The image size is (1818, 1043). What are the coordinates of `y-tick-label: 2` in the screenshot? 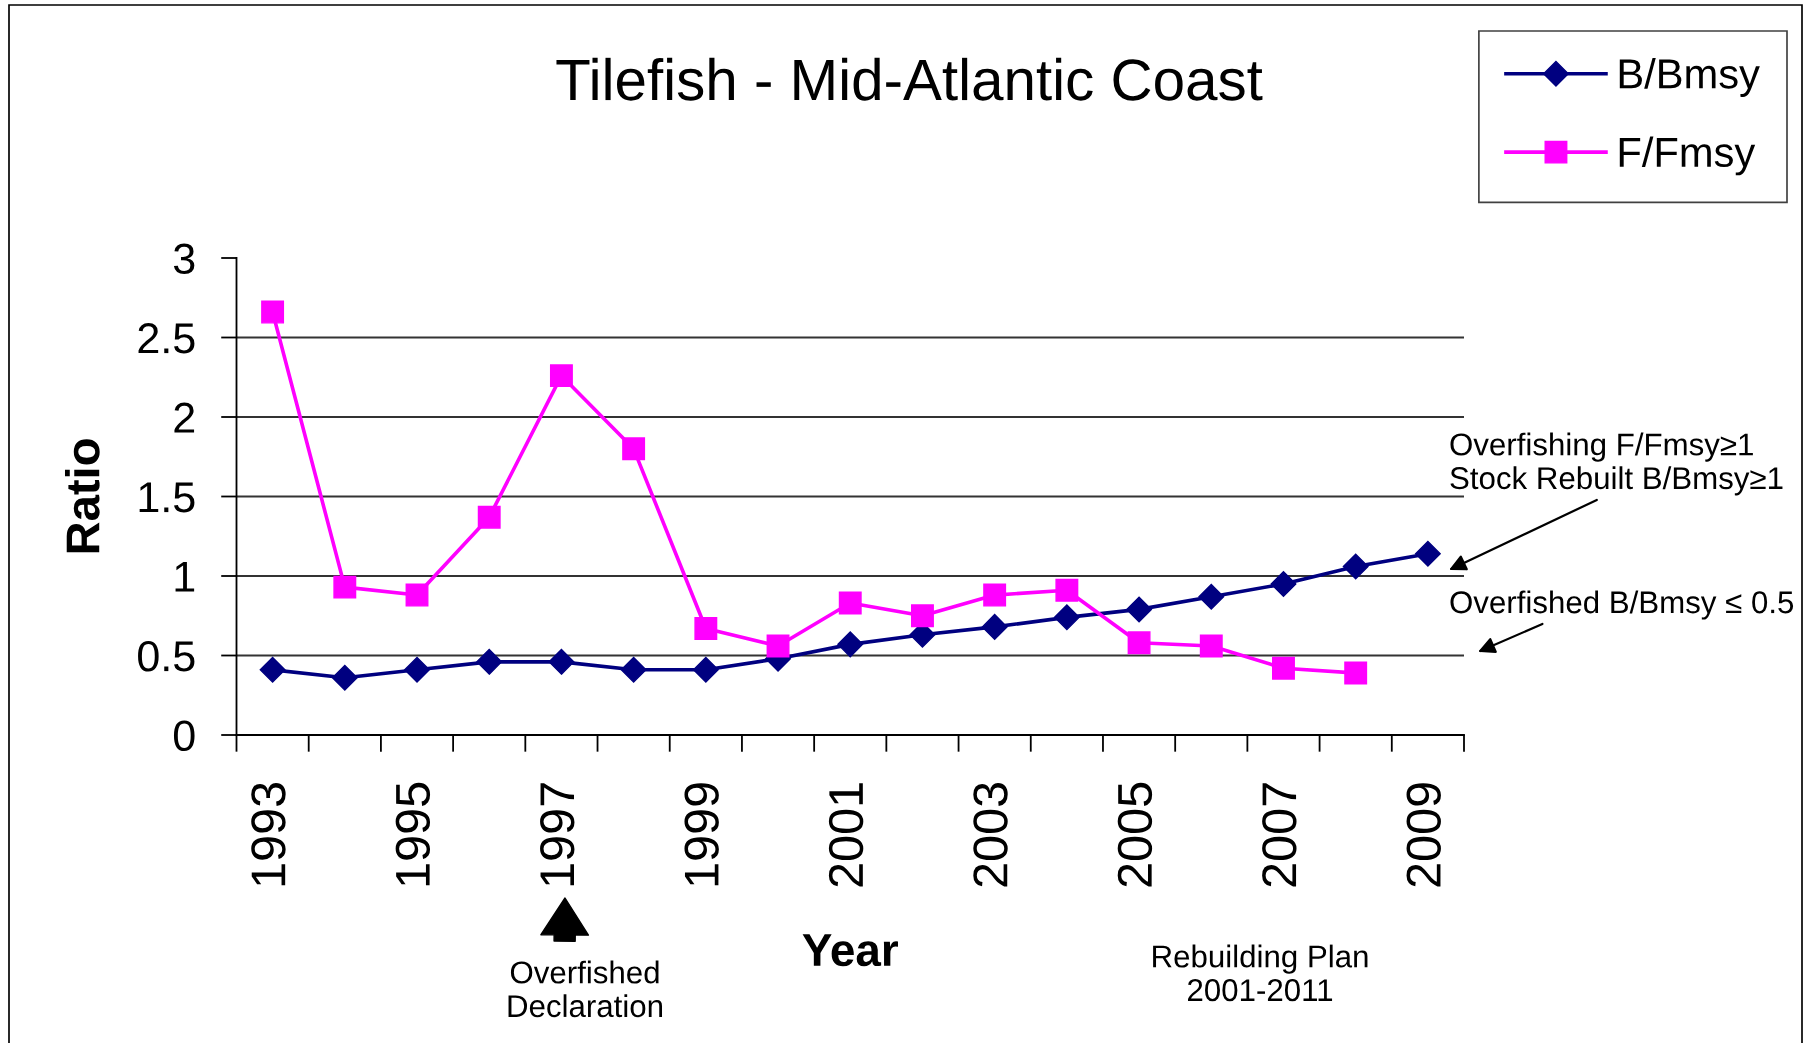 It's located at (184, 417).